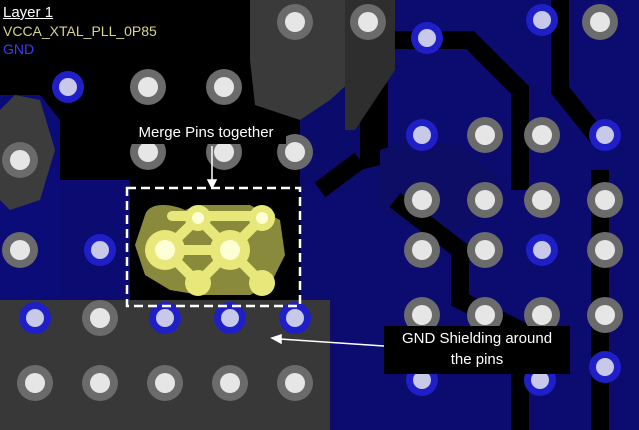 Image resolution: width=639 pixels, height=430 pixels. What do you see at coordinates (212, 168) in the screenshot?
I see `merge-arrow` at bounding box center [212, 168].